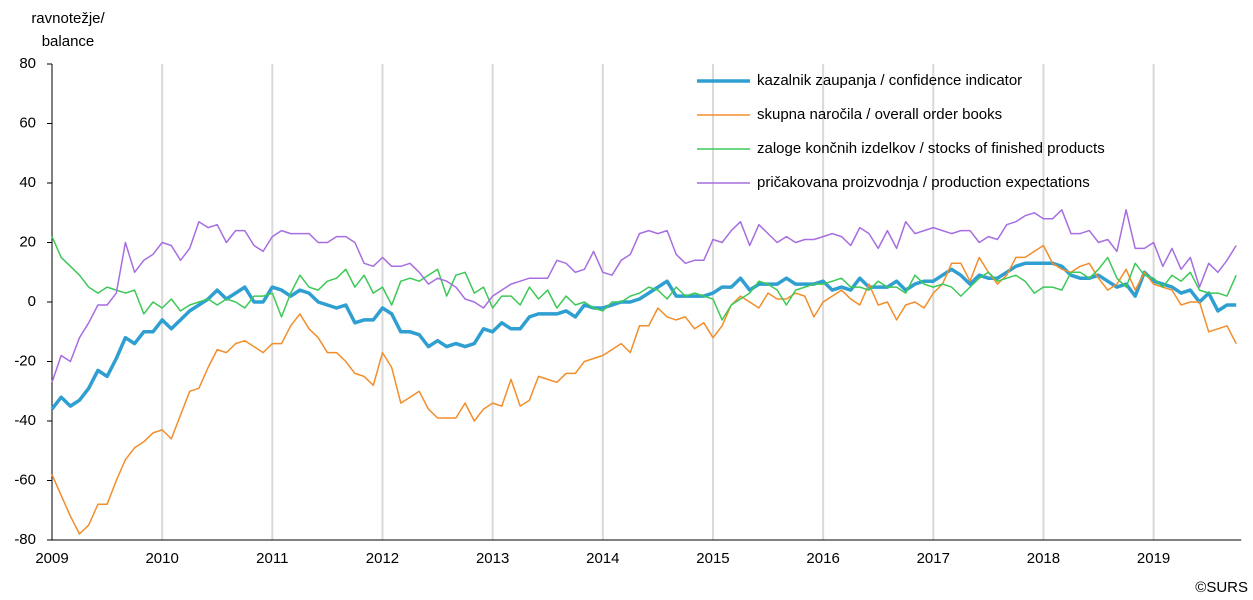  Describe the element at coordinates (1221, 587) in the screenshot. I see `source: ©SURS` at that location.